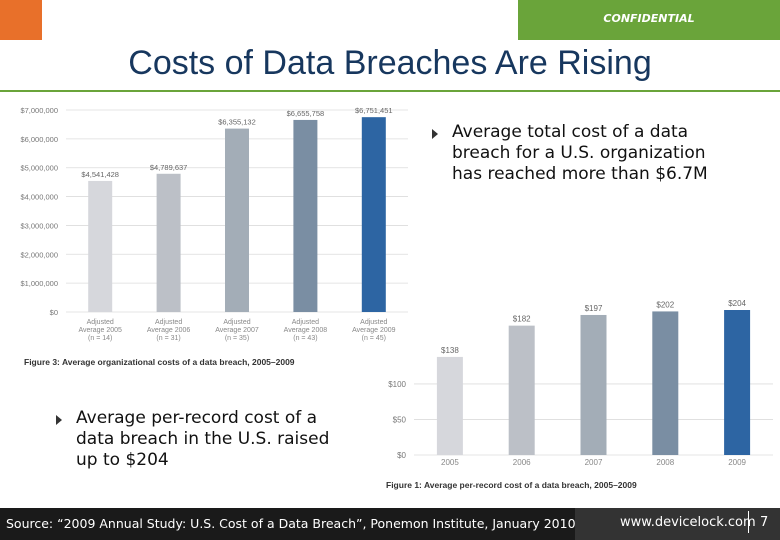 The height and width of the screenshot is (540, 780). I want to click on confidential-label: CONFIDENTIAL, so click(649, 18).